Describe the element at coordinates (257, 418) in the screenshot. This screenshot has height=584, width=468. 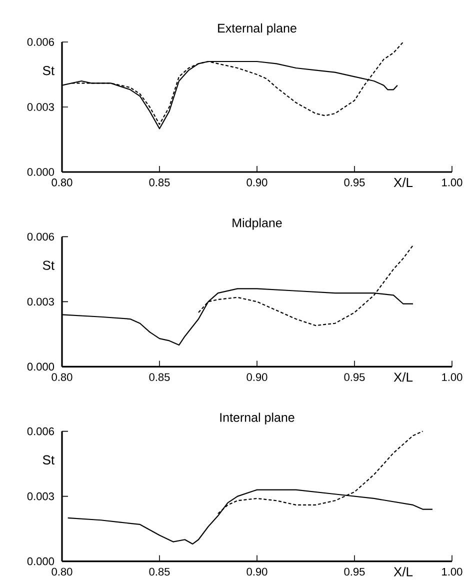
I see `chart-title: Internal plane` at that location.